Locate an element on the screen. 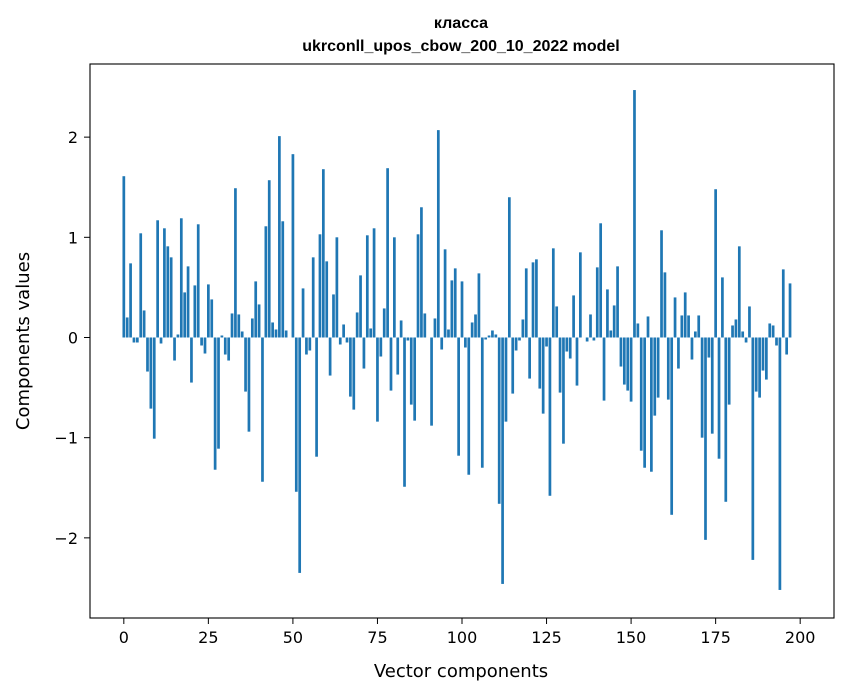 The width and height of the screenshot is (847, 696). x-tick-label: 75 is located at coordinates (377, 637).